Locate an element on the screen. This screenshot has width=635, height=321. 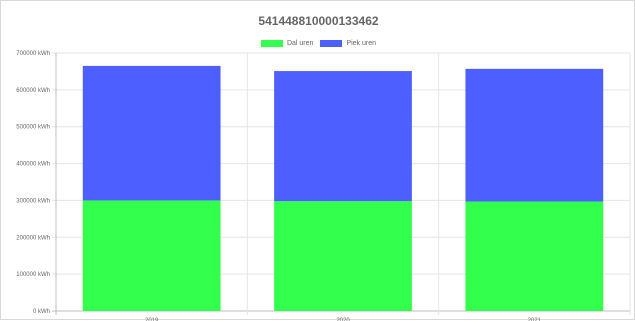
bar-piek-uren-2019 is located at coordinates (151, 133).